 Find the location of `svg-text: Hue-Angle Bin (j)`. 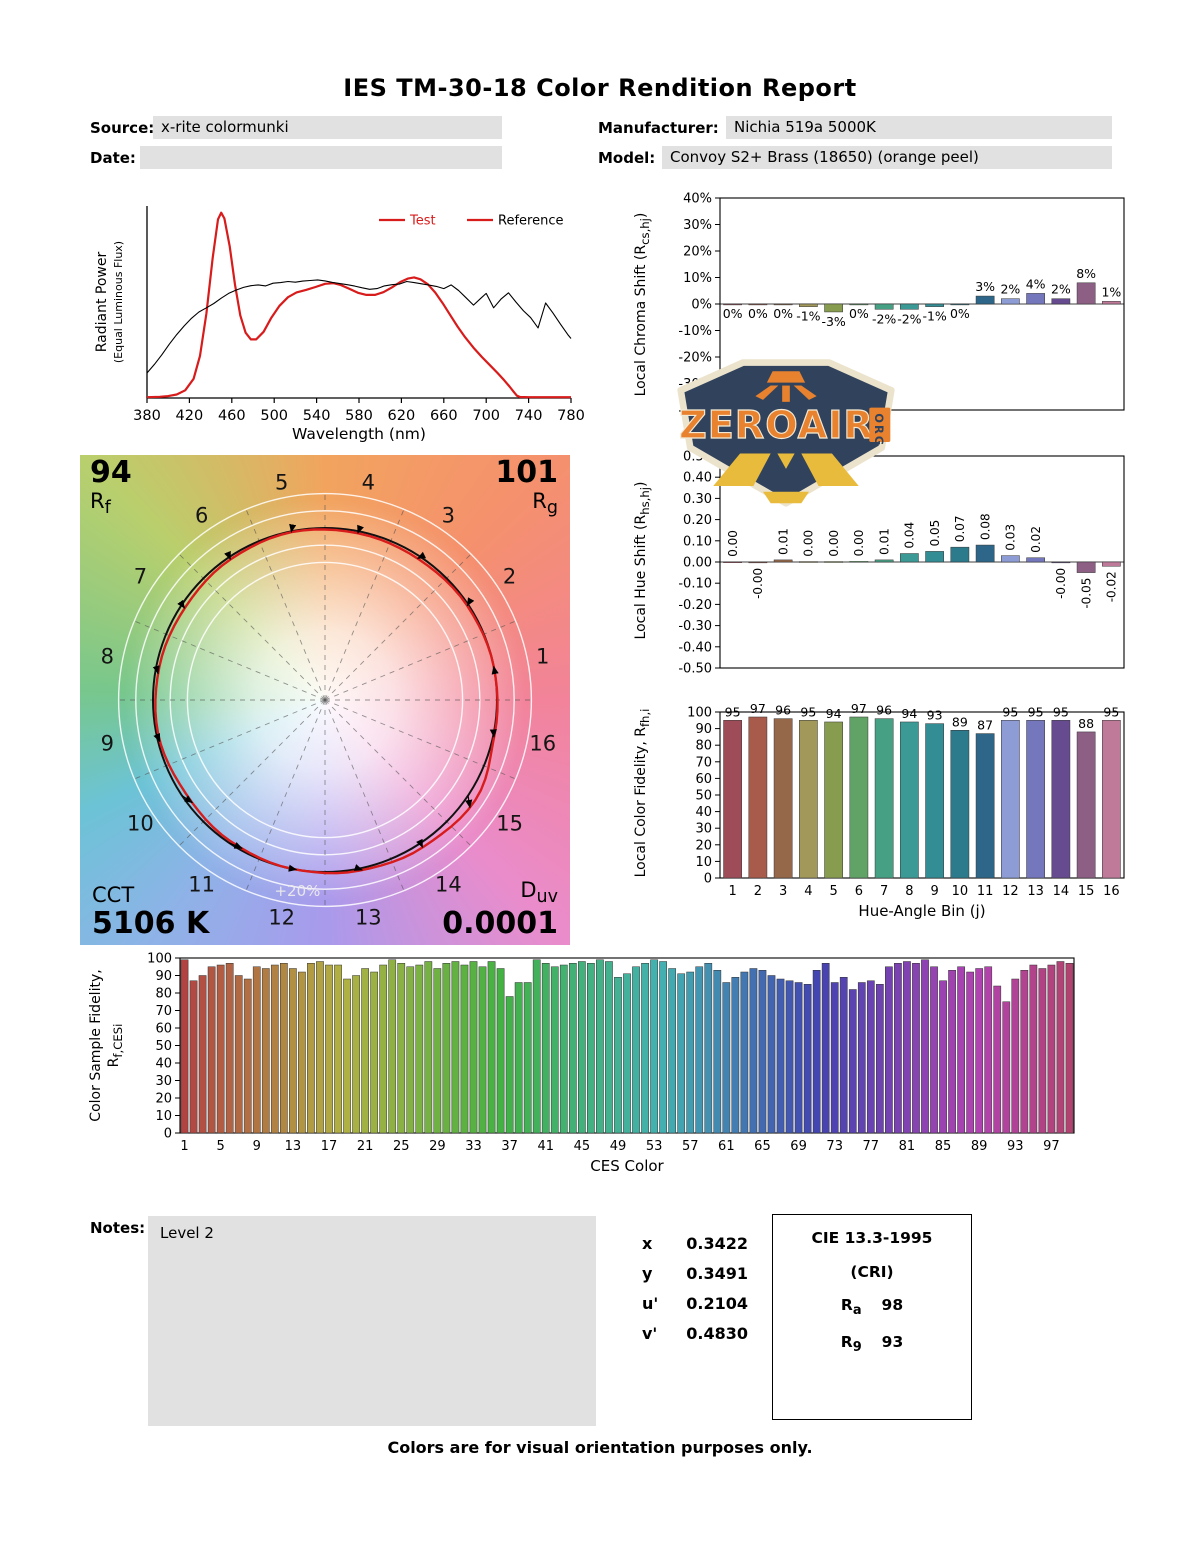

svg-text: Hue-Angle Bin (j) is located at coordinates (921, 911).